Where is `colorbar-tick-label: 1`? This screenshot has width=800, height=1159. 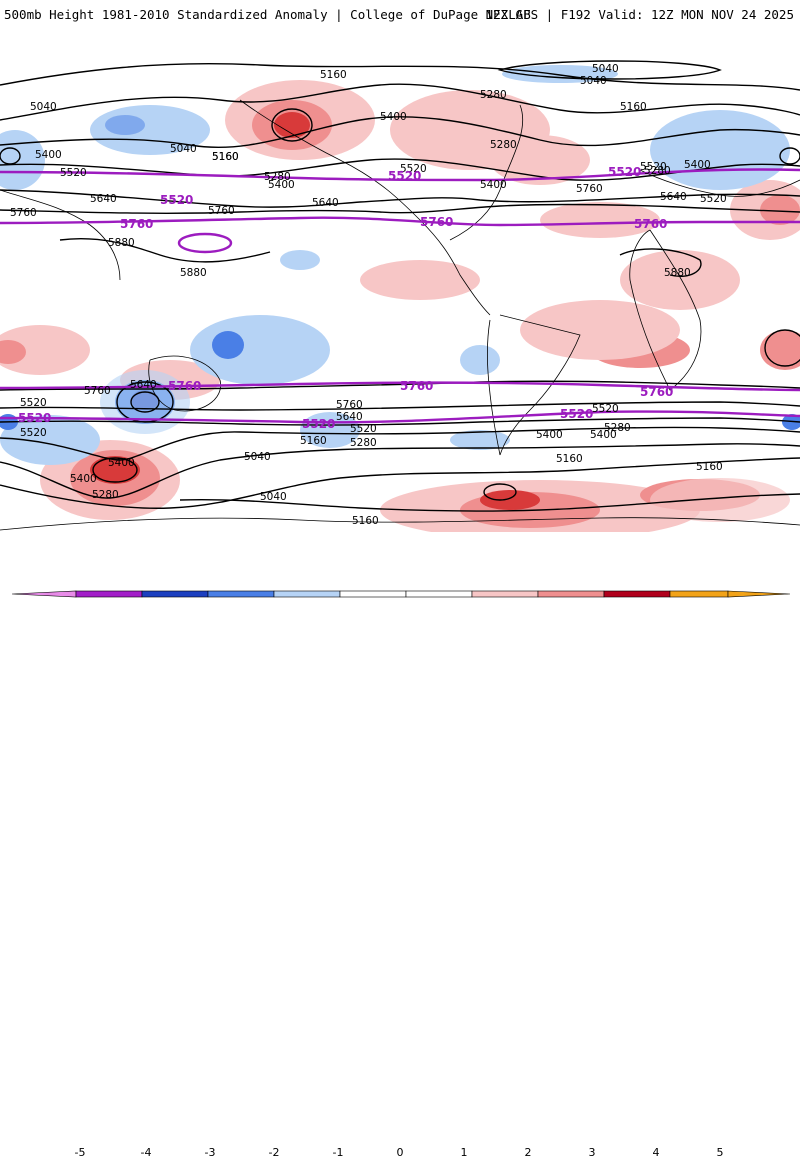 colorbar-tick-label: 1 is located at coordinates (464, 1152).